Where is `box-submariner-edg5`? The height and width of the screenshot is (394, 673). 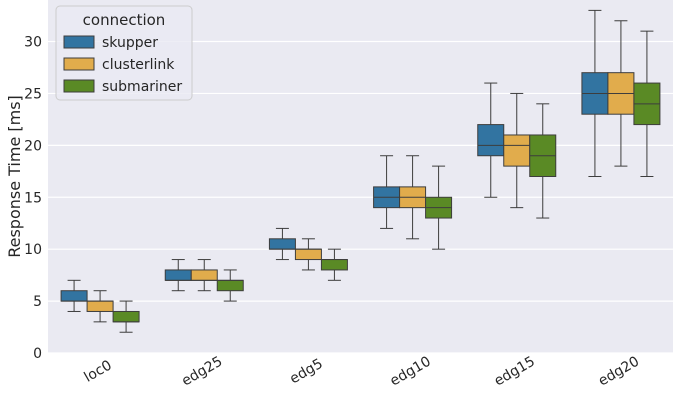
box-submariner-edg5 is located at coordinates (334, 264).